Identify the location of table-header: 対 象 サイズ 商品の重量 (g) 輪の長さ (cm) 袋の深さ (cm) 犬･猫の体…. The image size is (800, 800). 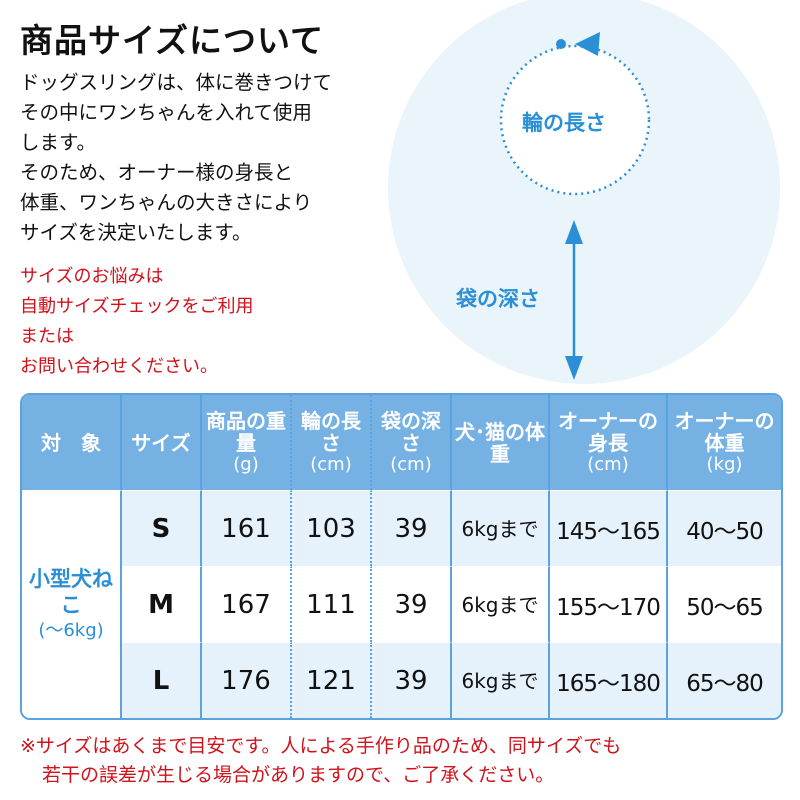
(401, 442).